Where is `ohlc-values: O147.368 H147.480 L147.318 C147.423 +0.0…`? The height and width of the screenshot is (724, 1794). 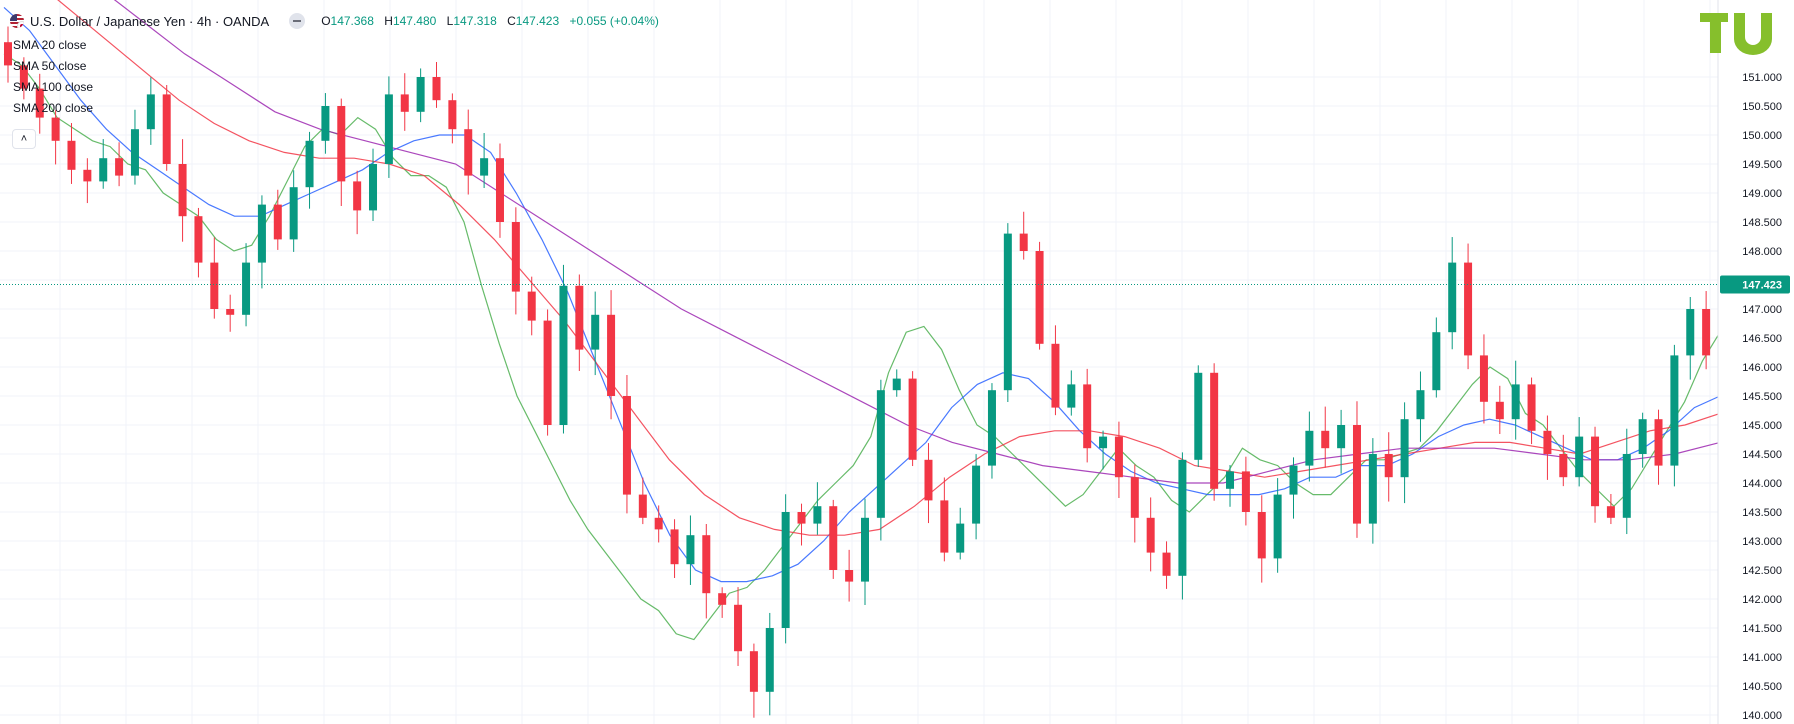 ohlc-values: O147.368 H147.480 L147.318 C147.423 +0.0… is located at coordinates (490, 21).